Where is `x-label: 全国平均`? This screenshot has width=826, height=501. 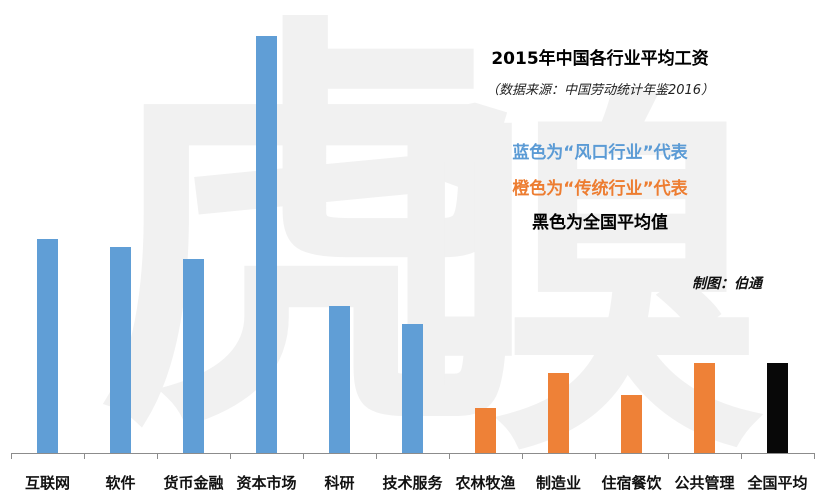 x-label: 全国平均 is located at coordinates (777, 483).